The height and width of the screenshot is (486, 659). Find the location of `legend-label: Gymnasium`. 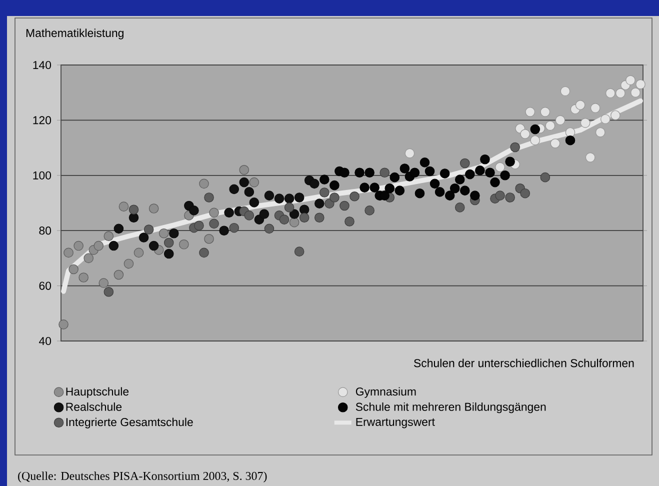

legend-label: Gymnasium is located at coordinates (386, 392).